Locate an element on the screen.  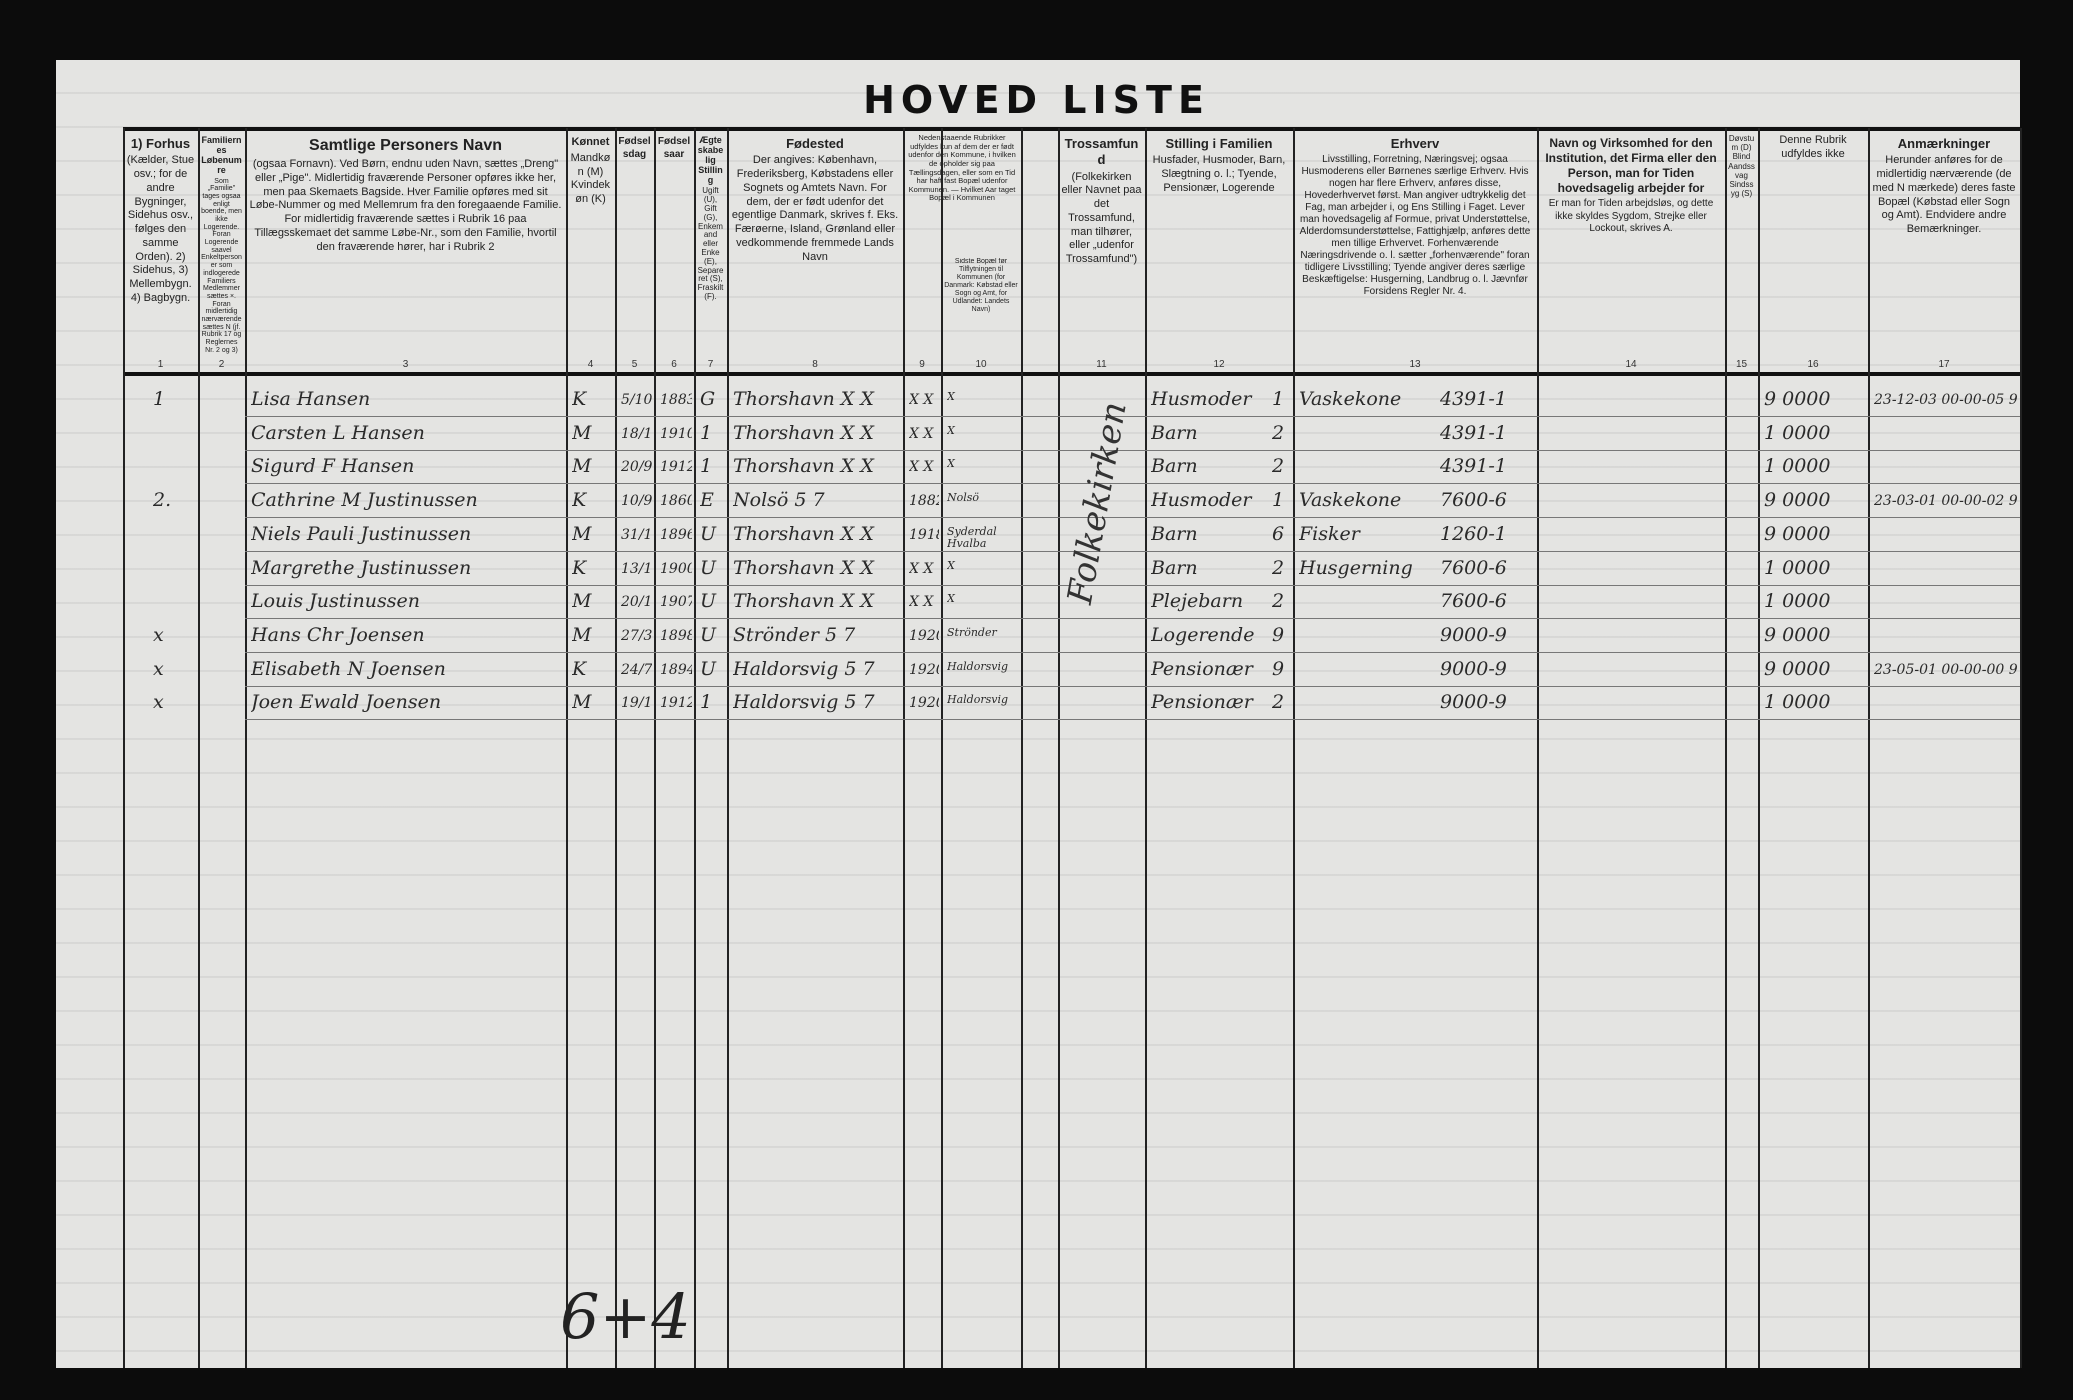
cell-fam: 2. is located at coordinates (162, 500).